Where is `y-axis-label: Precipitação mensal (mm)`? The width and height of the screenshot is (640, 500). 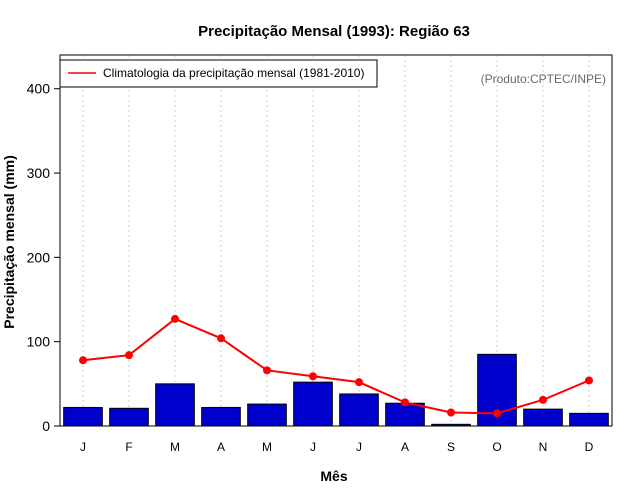 y-axis-label: Precipitação mensal (mm) is located at coordinates (9, 242).